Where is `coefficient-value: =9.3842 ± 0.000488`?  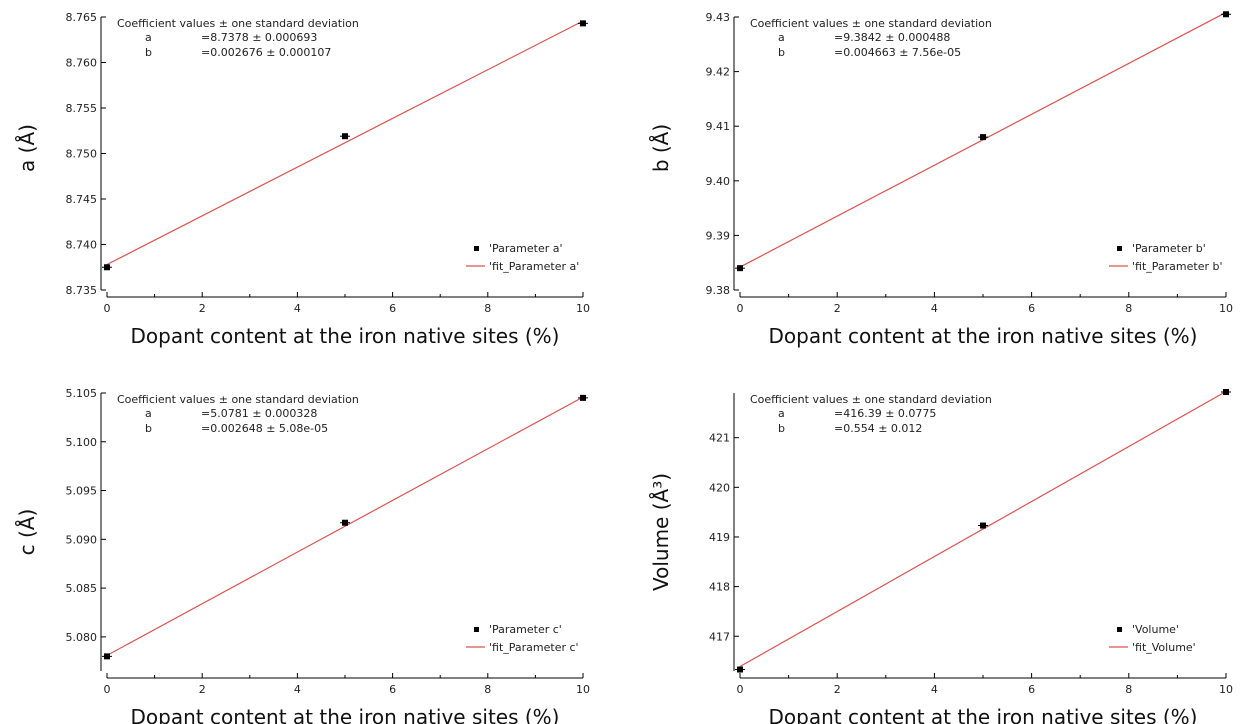 coefficient-value: =9.3842 ± 0.000488 is located at coordinates (892, 37).